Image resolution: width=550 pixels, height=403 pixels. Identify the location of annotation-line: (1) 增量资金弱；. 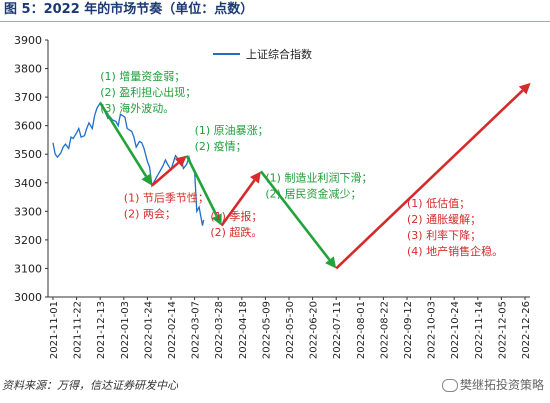
(142, 76).